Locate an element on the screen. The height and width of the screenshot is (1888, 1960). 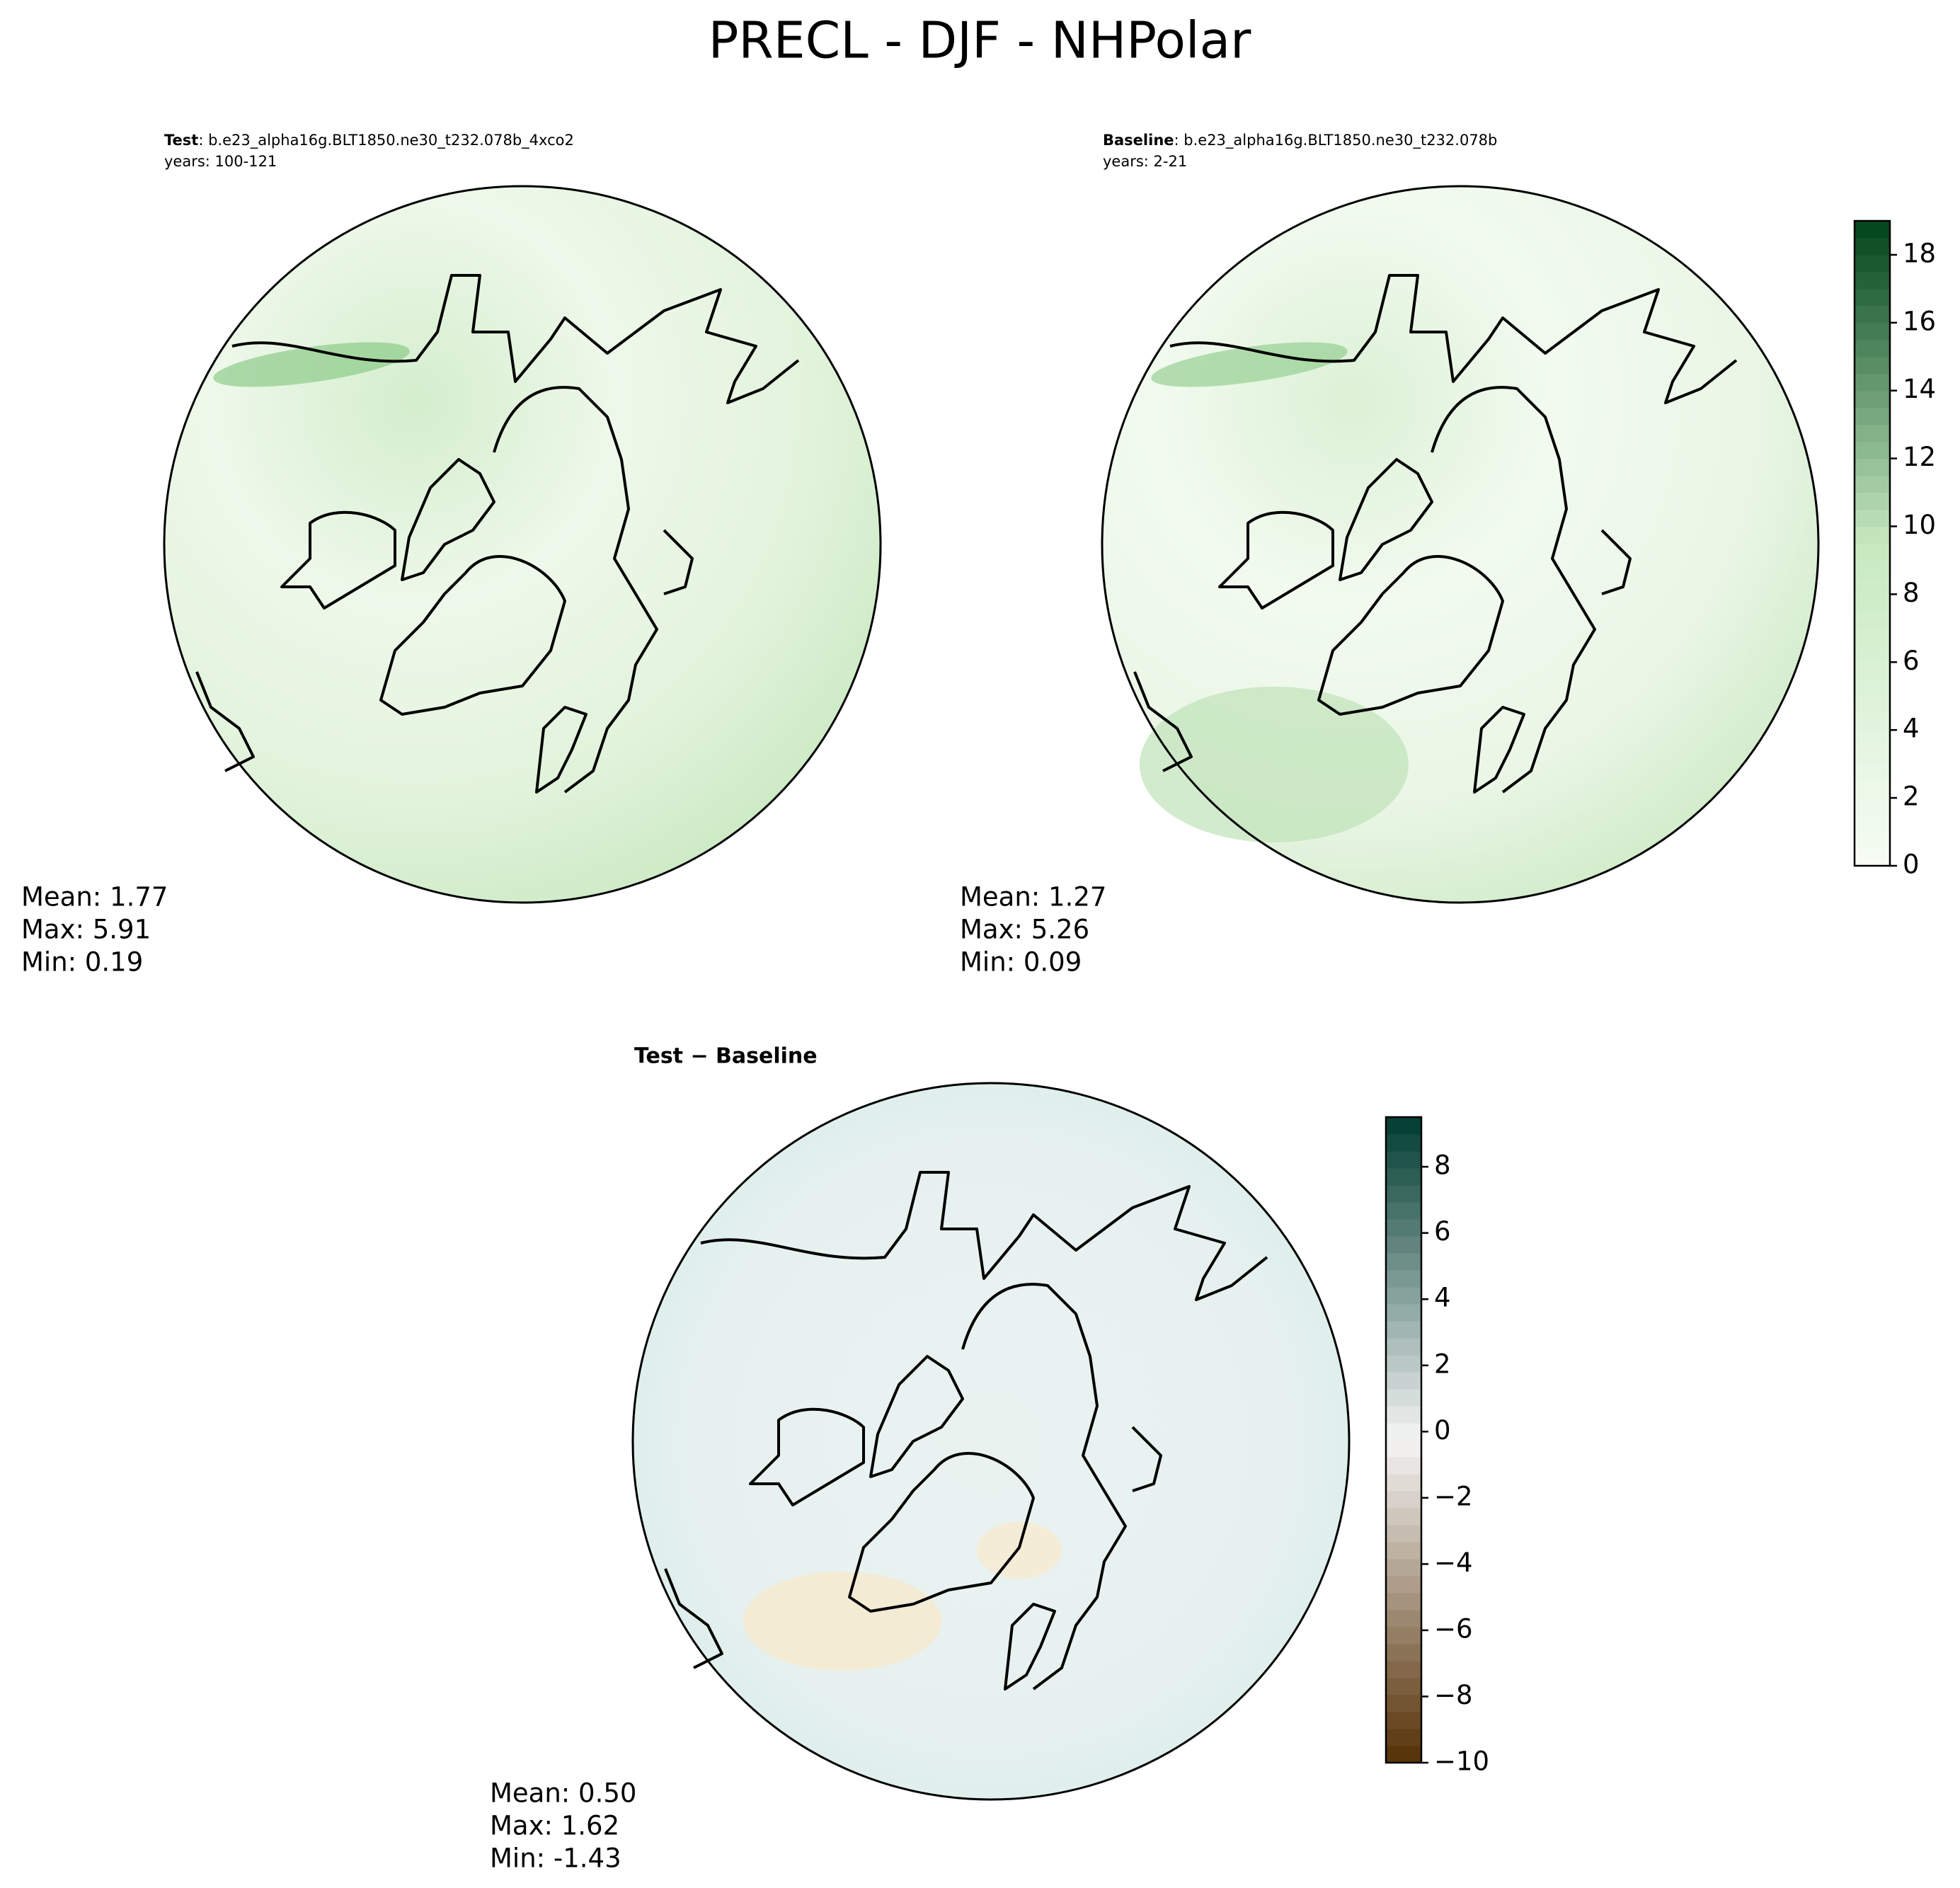
years: years: 2-21 is located at coordinates (1145, 162).